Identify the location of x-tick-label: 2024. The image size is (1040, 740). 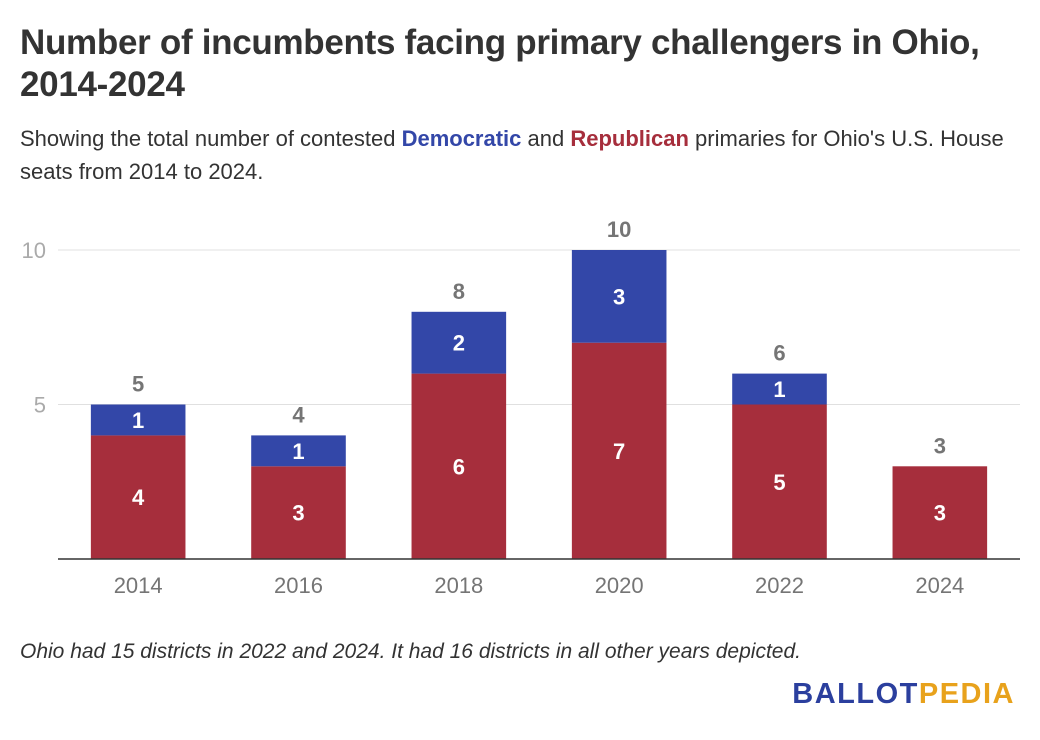
(939, 585).